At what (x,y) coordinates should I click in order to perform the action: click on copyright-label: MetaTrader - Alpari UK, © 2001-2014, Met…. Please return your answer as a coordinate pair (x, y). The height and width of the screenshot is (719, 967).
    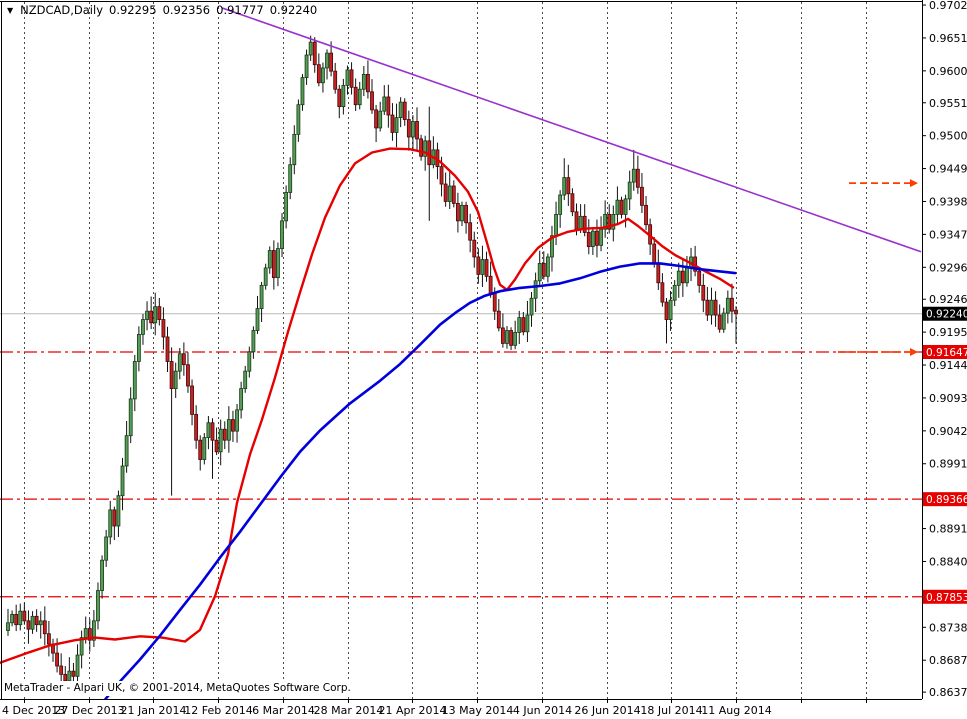
    Looking at the image, I should click on (178, 688).